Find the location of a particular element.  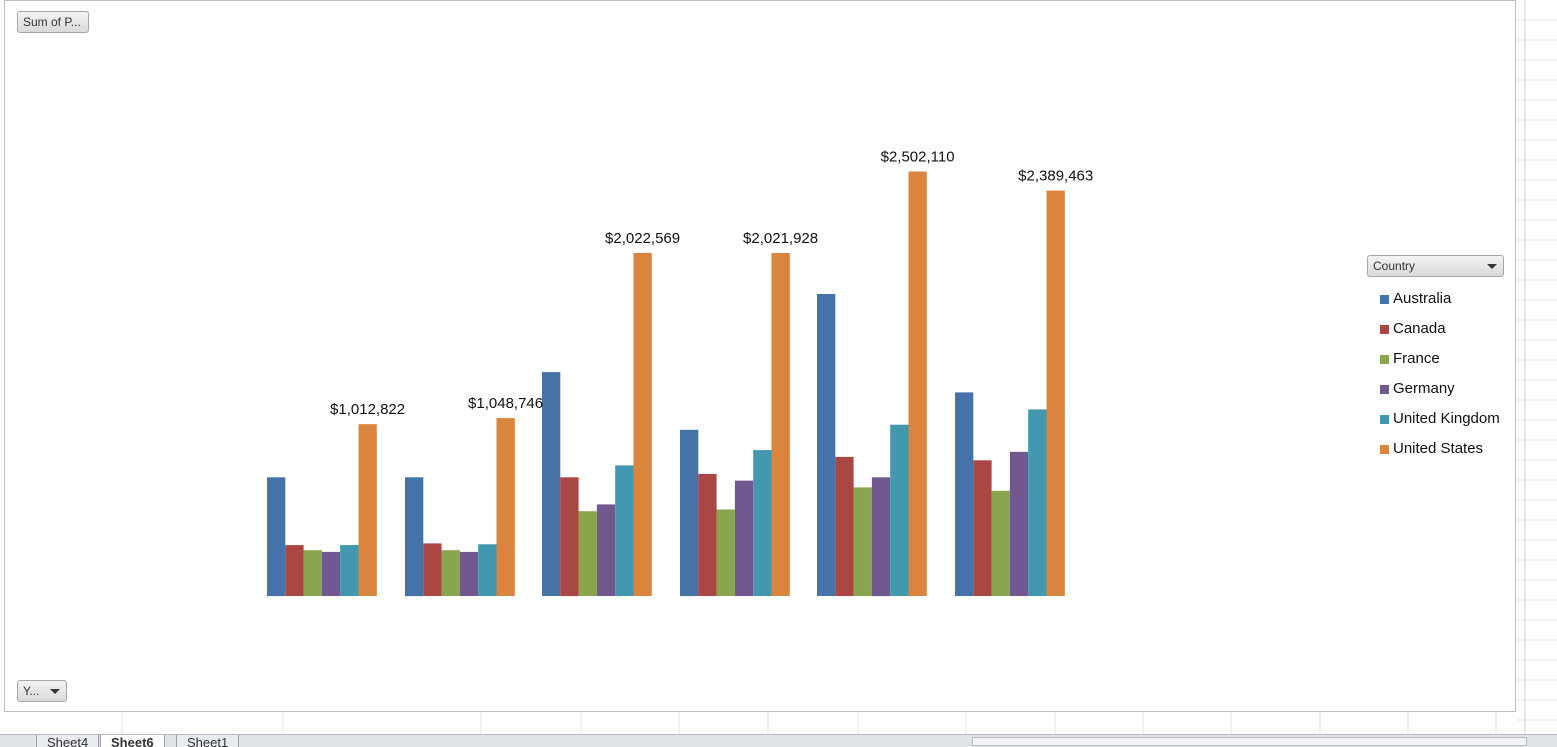

legend-item-united-states: United States is located at coordinates (1437, 450).